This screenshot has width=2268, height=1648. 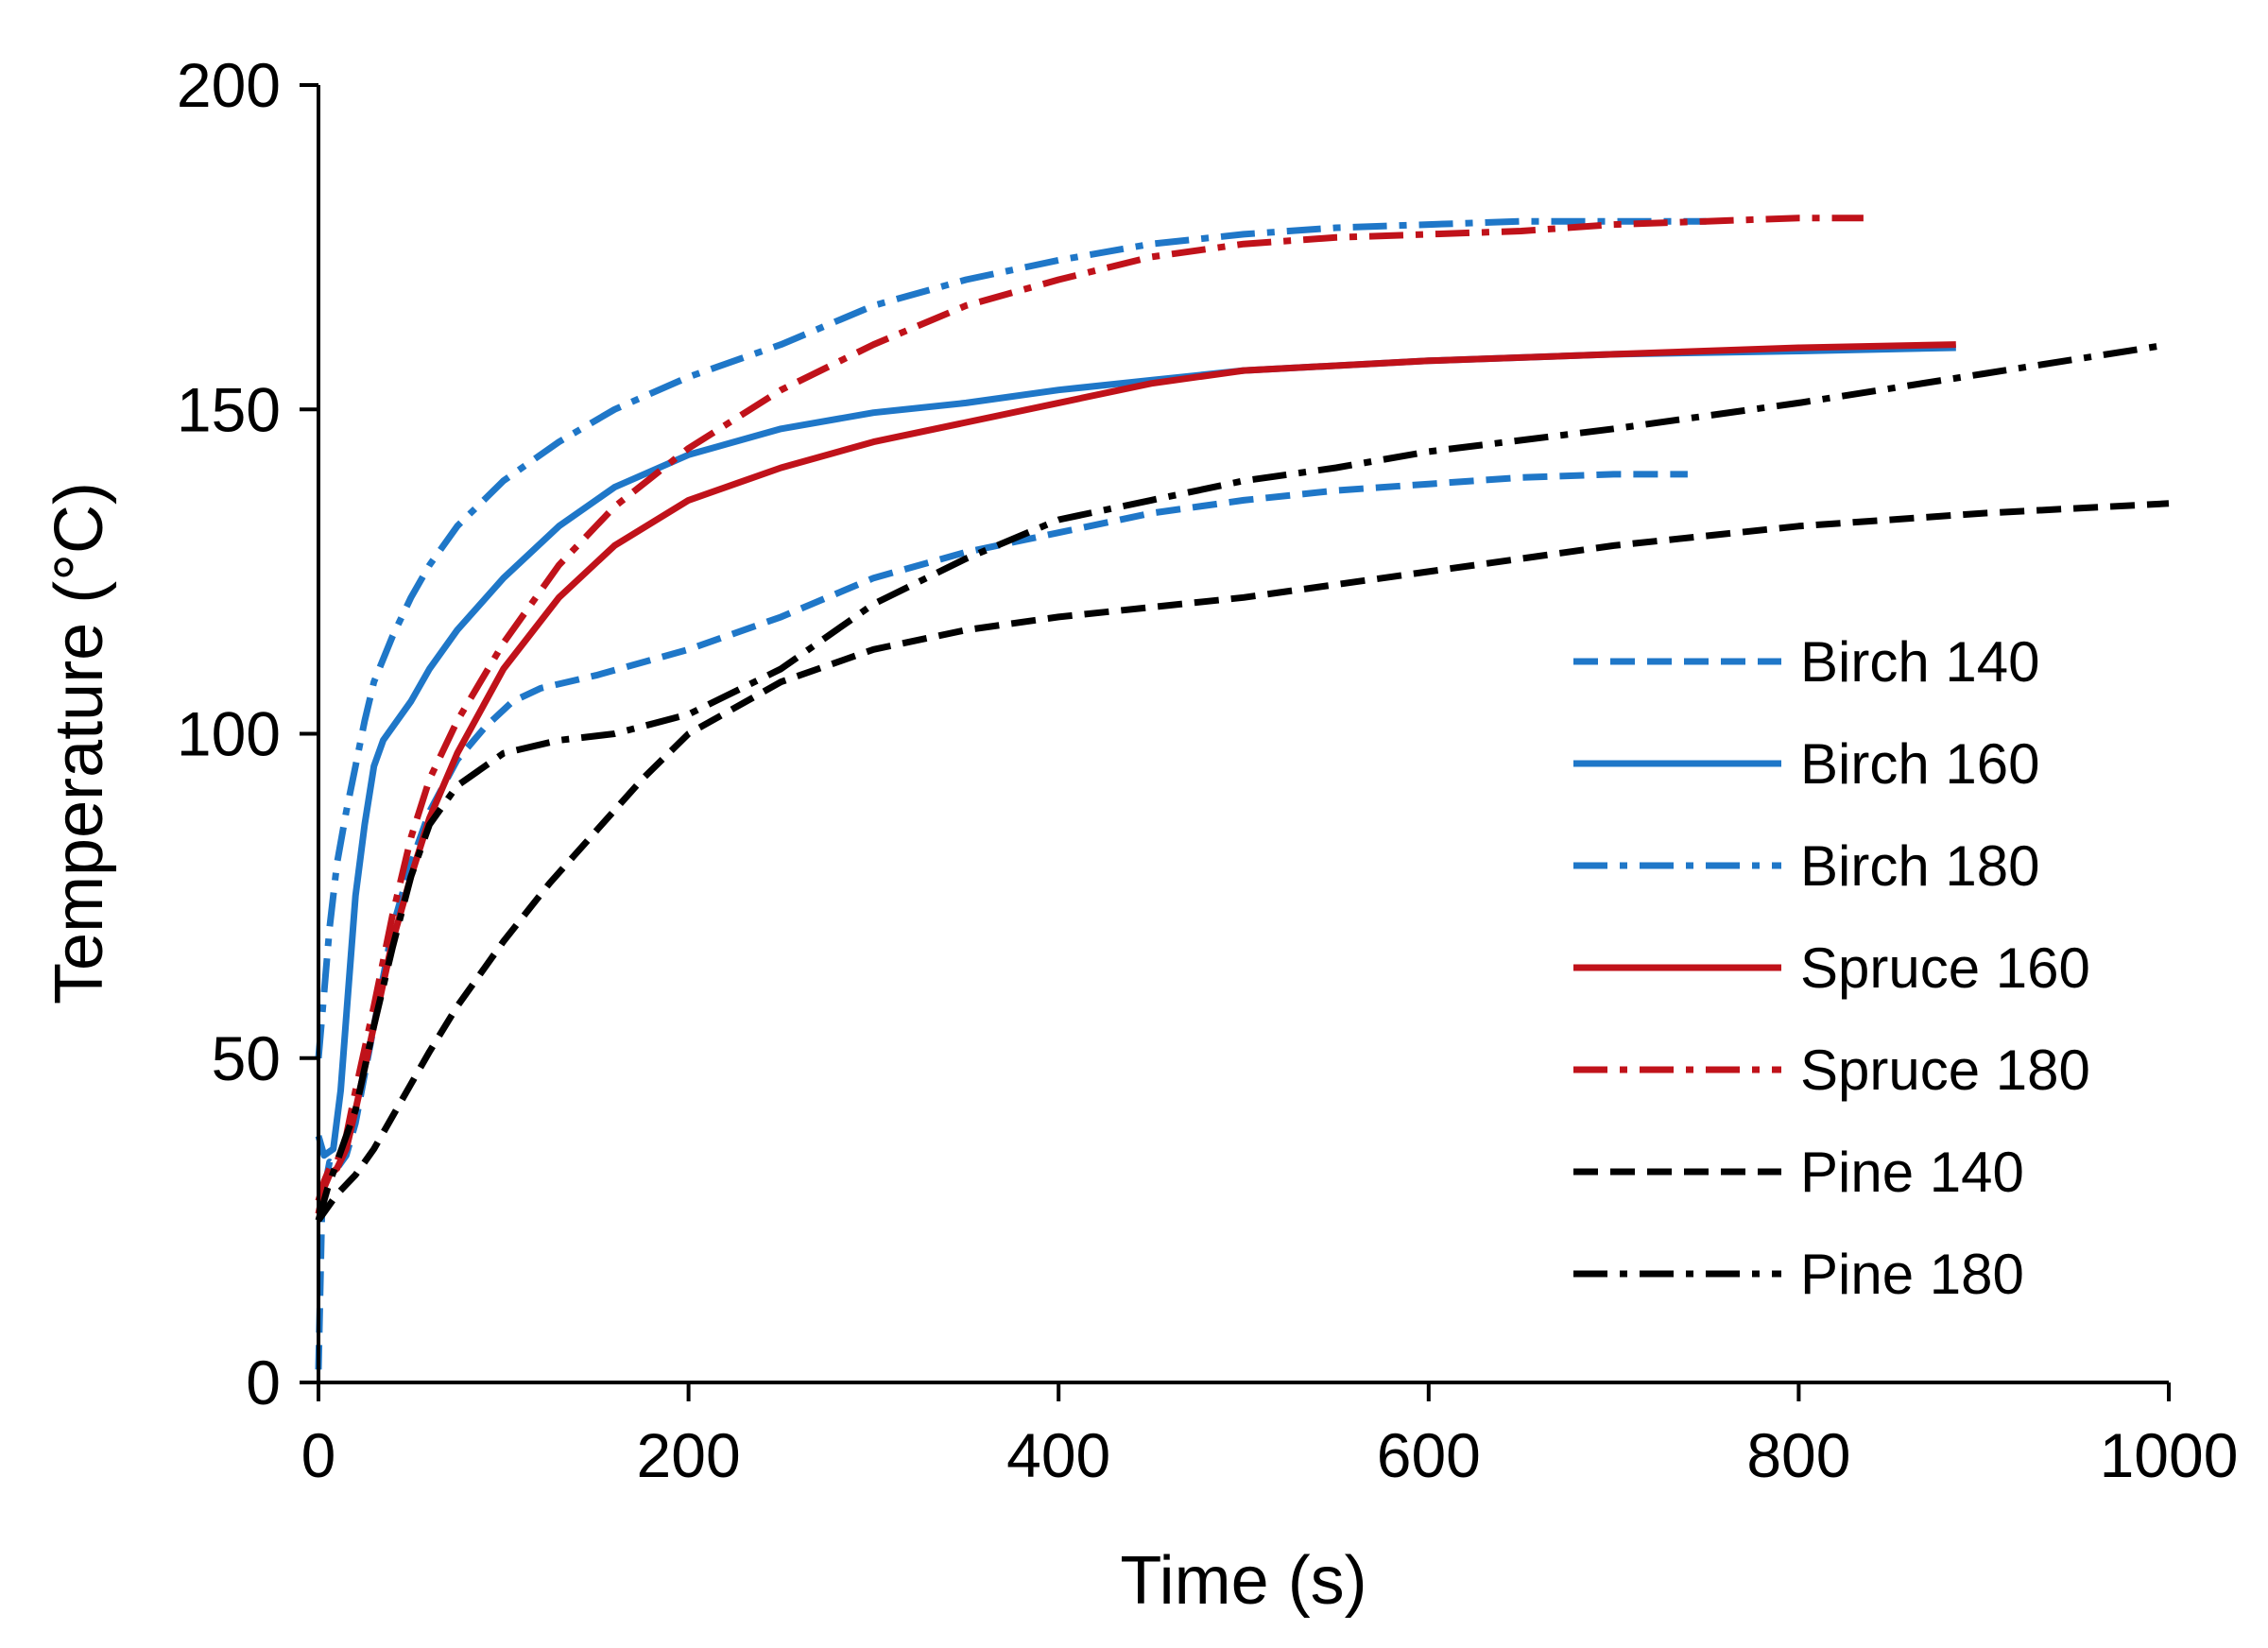 What do you see at coordinates (318, 1455) in the screenshot?
I see `x-tick-label: 0` at bounding box center [318, 1455].